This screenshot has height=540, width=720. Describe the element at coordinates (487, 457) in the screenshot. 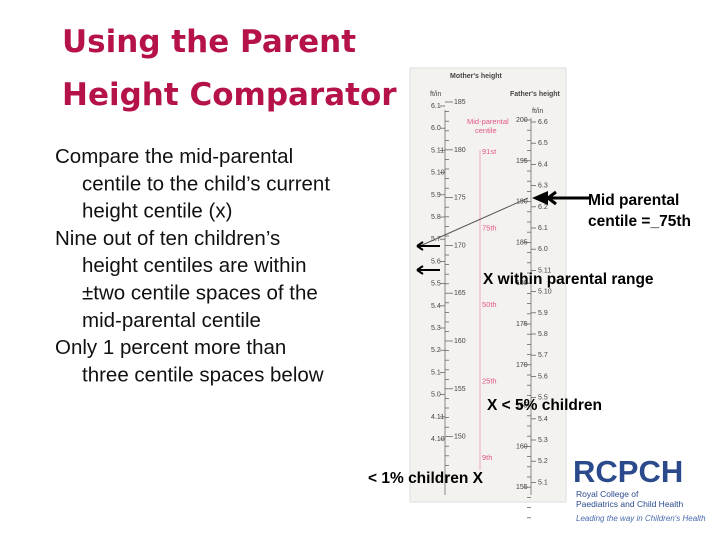

I see `centile-label: 9th` at that location.